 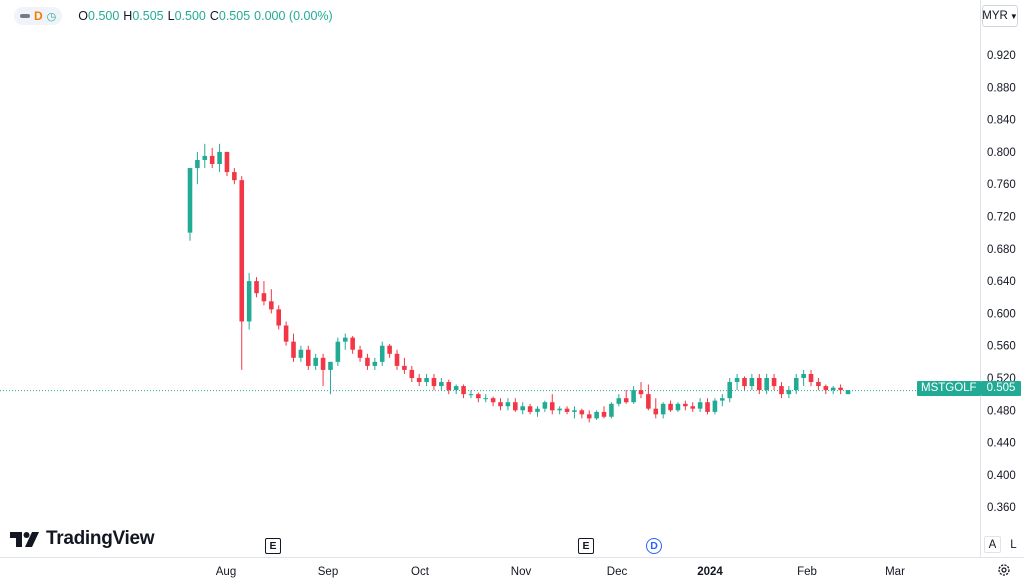 What do you see at coordinates (1013, 16) in the screenshot?
I see `chevron-down-icon: ▼` at bounding box center [1013, 16].